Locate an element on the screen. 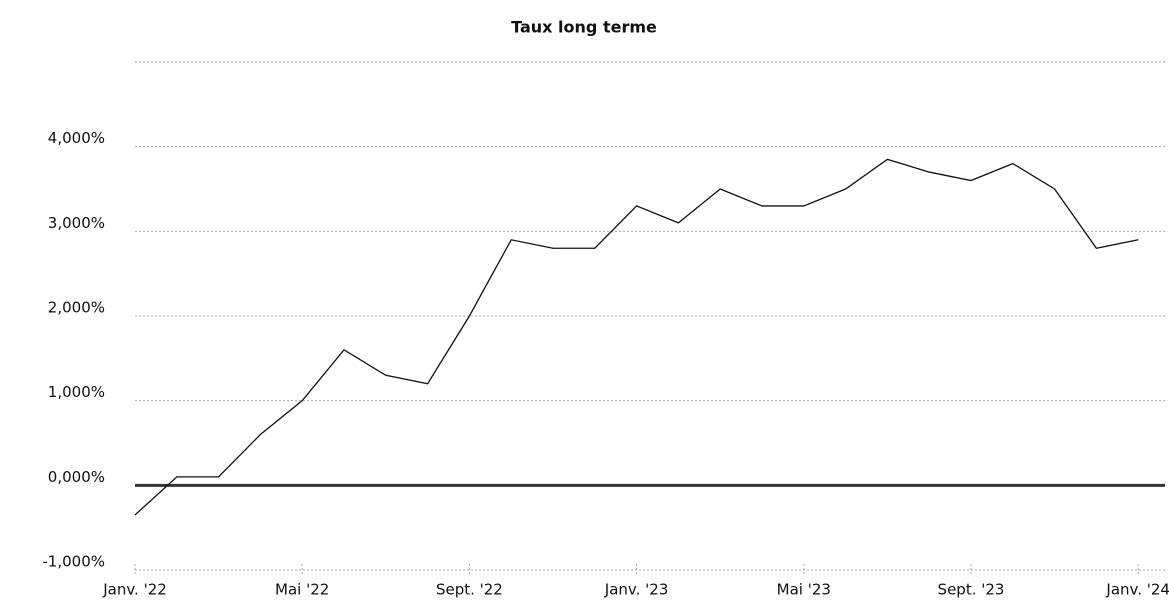  x-tick-label: Janv. '22 is located at coordinates (134, 590).